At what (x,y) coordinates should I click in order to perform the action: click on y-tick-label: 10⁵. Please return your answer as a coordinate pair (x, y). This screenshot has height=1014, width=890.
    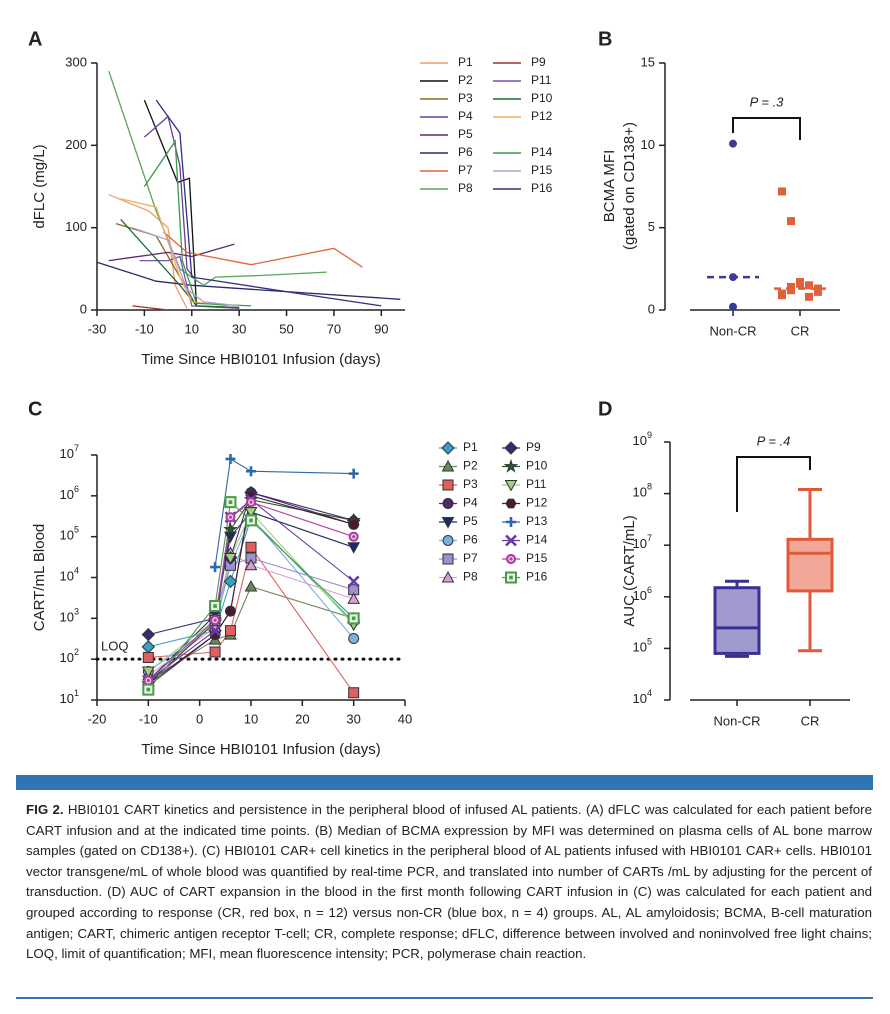
    Looking at the image, I should click on (642, 646).